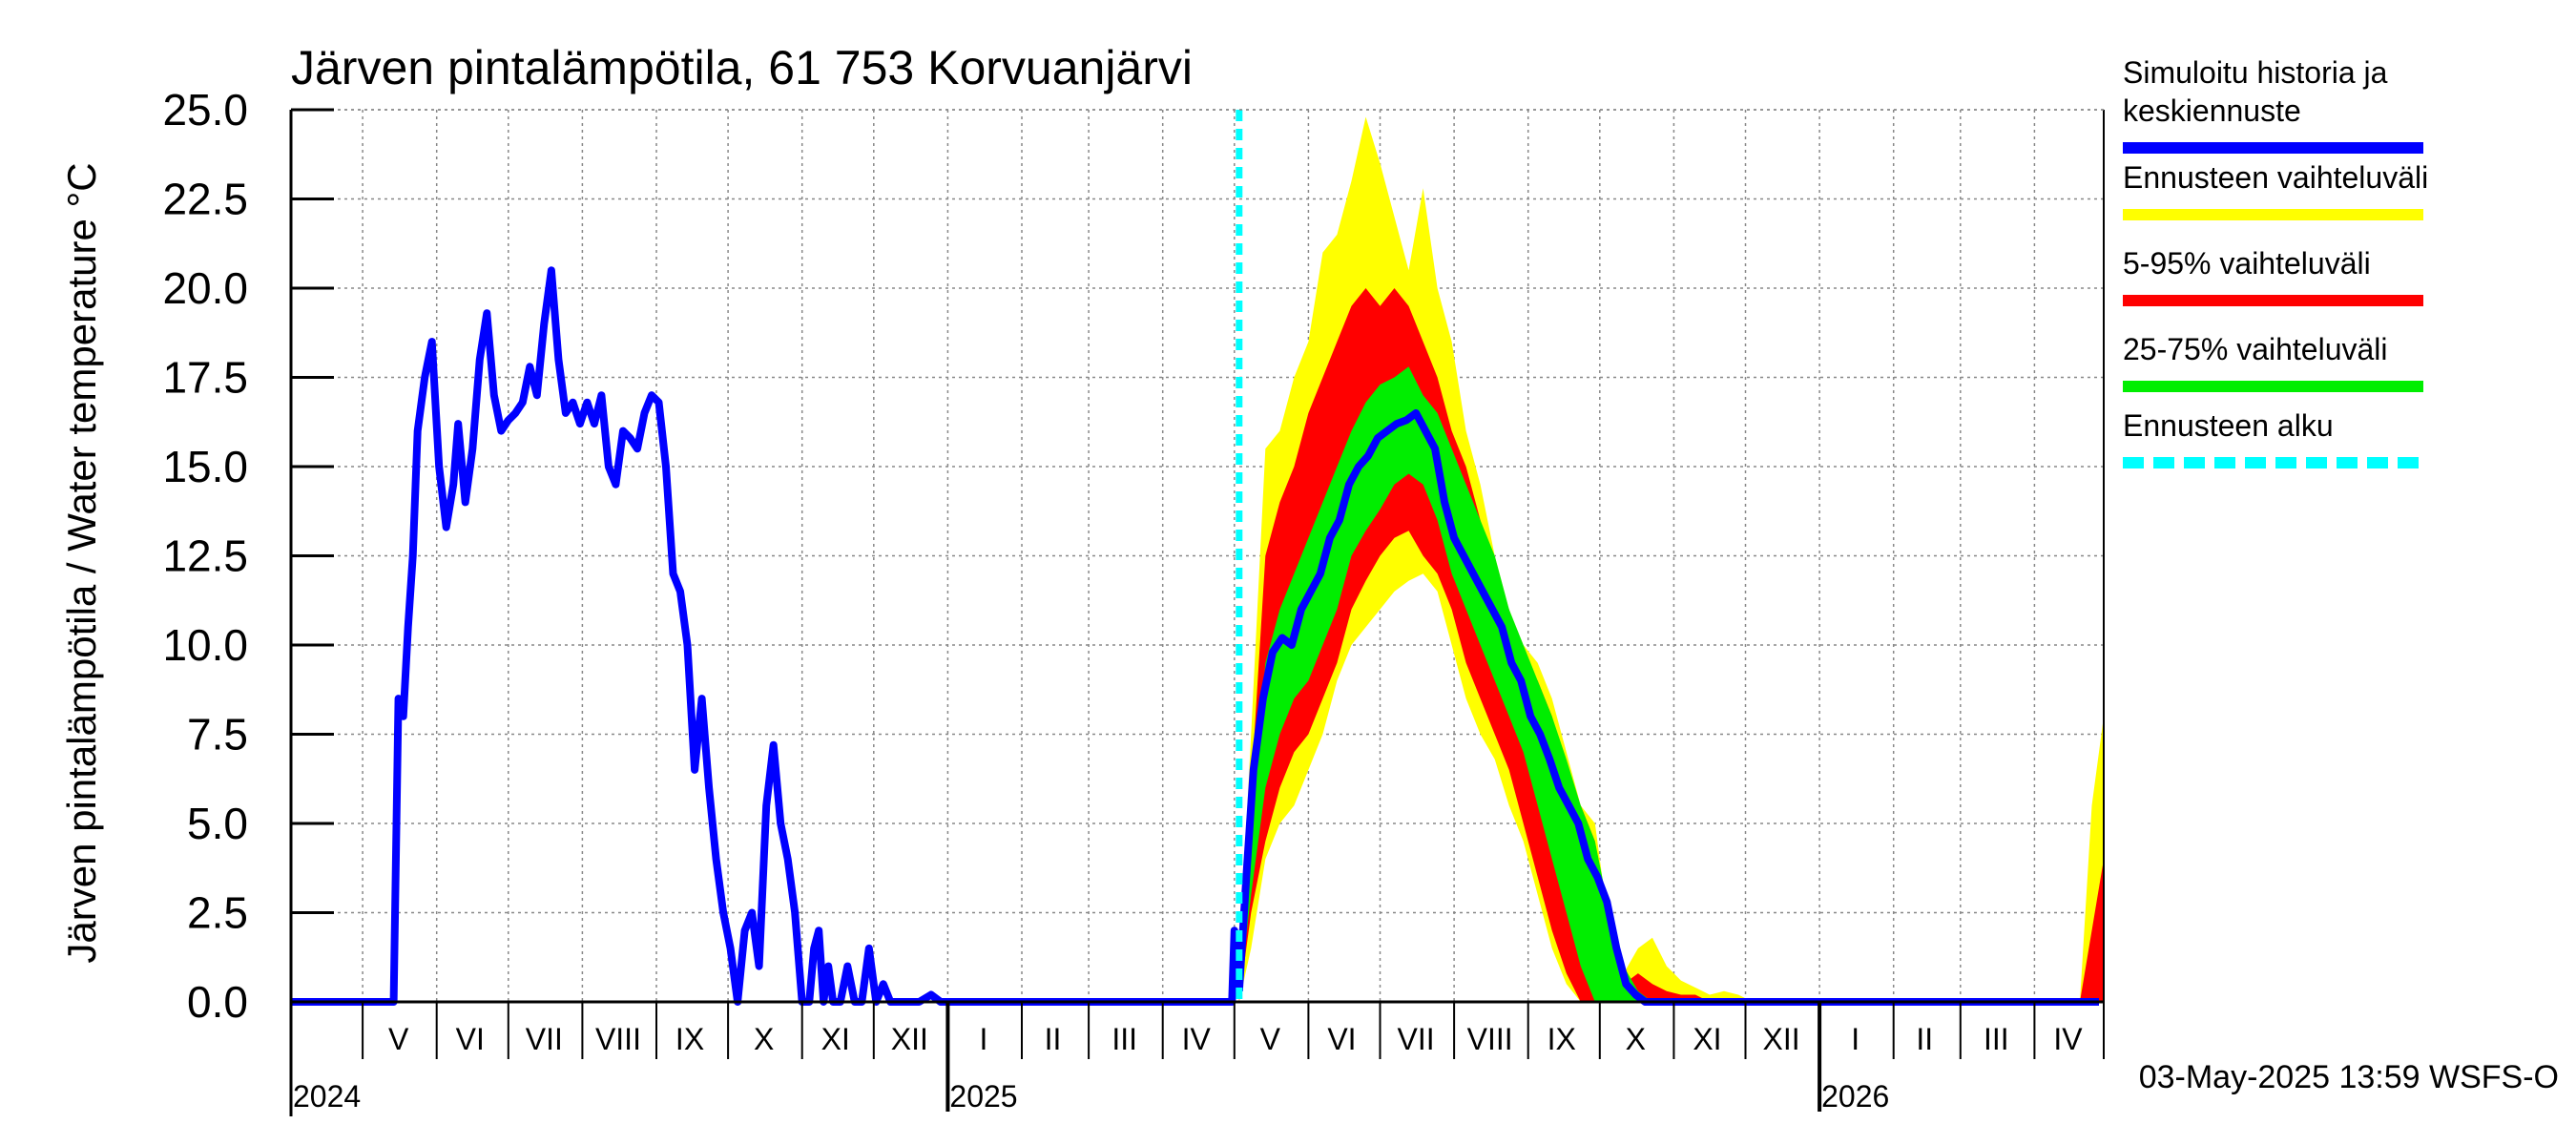  I want to click on legend-label: Simuloitu historia ja, so click(2255, 72).